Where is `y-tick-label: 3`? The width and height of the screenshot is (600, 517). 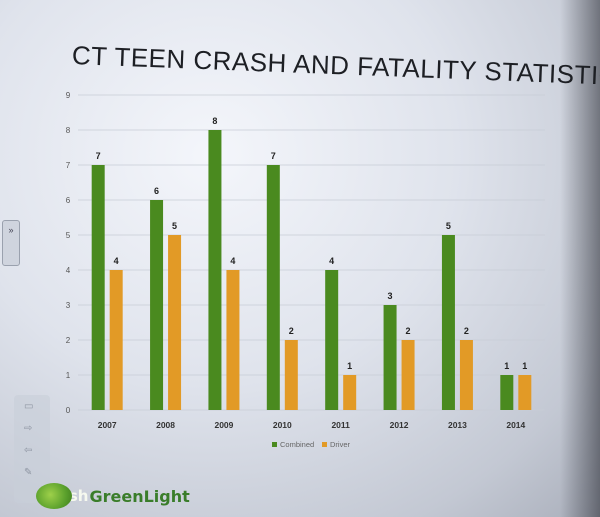 y-tick-label: 3 is located at coordinates (68, 305).